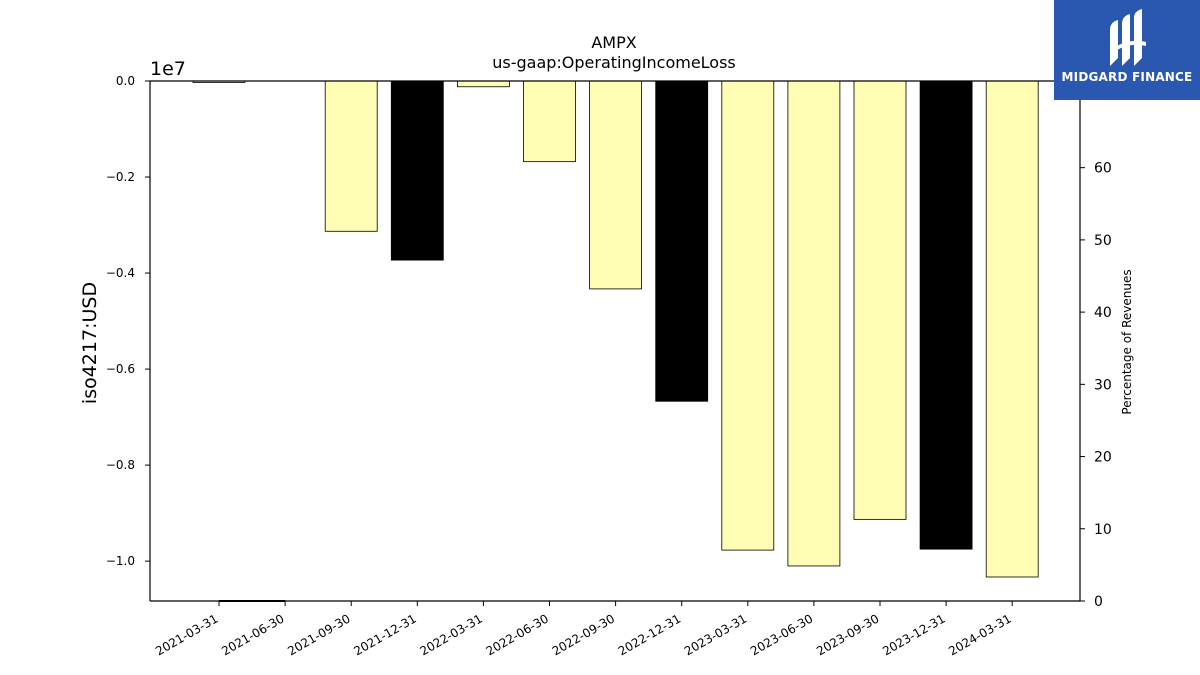 The image size is (1200, 675). Describe the element at coordinates (1127, 77) in the screenshot. I see `logo-text: MIDGARD FINANCE` at that location.